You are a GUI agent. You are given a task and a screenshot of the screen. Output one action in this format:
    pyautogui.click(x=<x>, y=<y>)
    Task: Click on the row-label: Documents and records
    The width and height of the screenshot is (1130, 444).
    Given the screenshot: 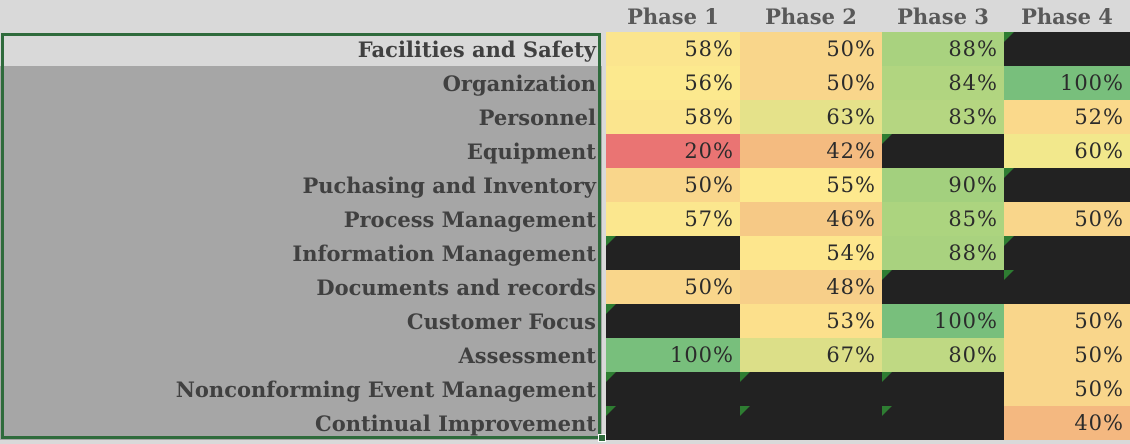 What is the action you would take?
    pyautogui.click(x=301, y=287)
    